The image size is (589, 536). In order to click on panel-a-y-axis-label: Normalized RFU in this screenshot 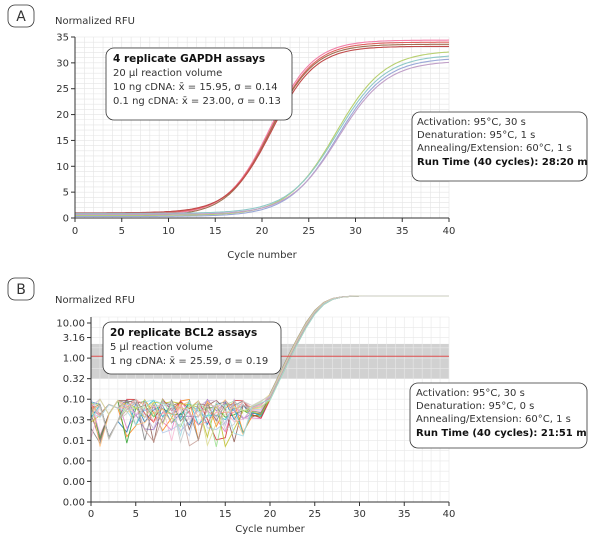, I will do `click(95, 21)`.